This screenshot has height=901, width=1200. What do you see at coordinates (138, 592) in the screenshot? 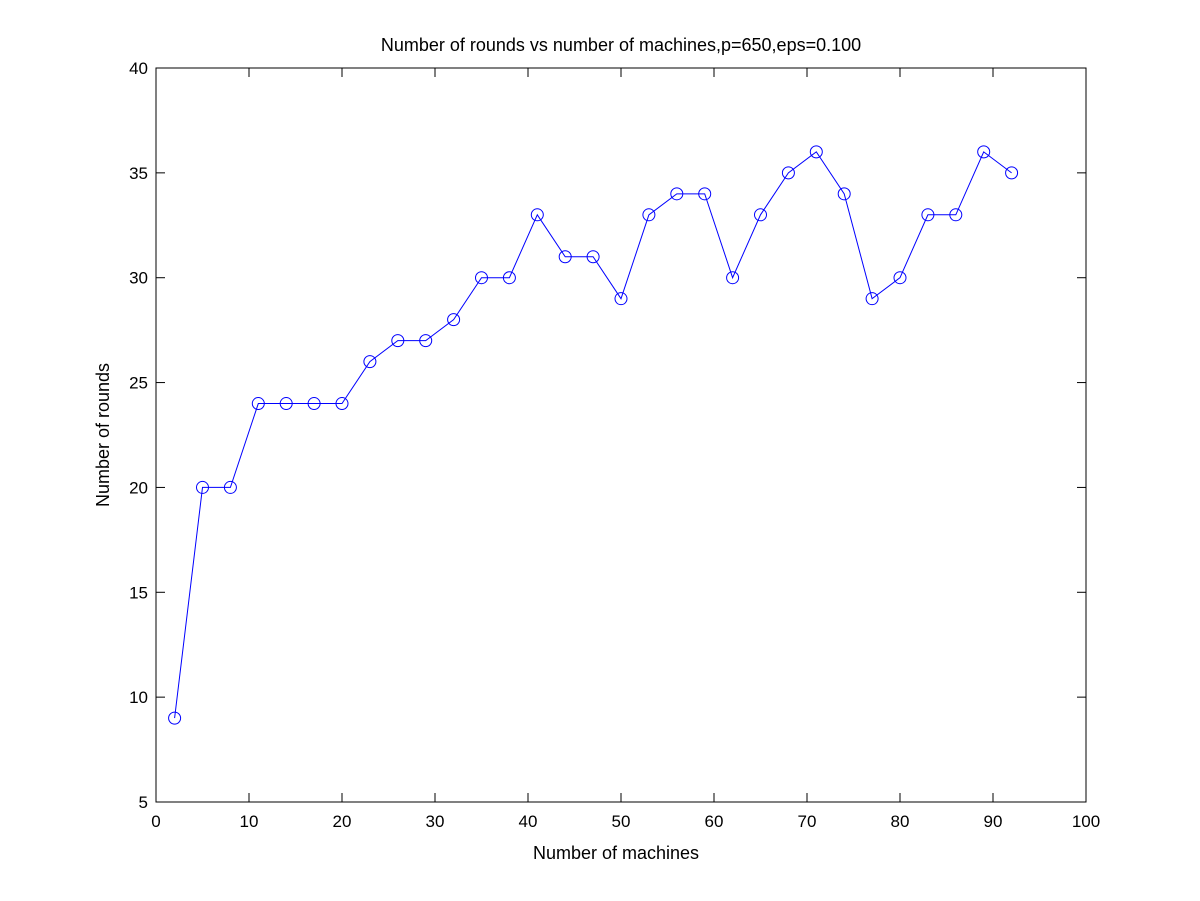
I see `y-tick-label: 15` at bounding box center [138, 592].